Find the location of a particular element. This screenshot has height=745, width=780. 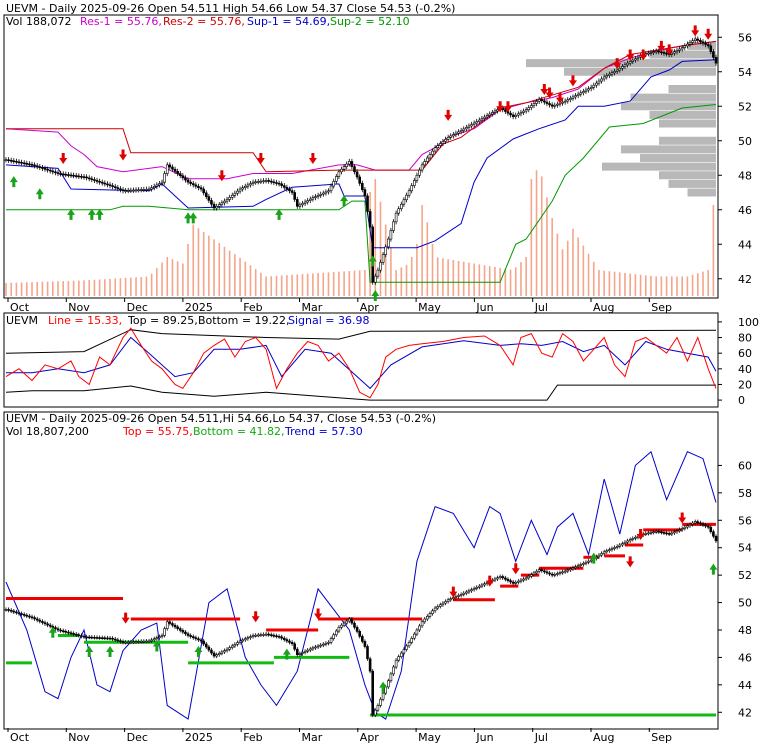

oscillator-panel-y-axis: 0 20 40 60 80 100 is located at coordinates (738, 361).